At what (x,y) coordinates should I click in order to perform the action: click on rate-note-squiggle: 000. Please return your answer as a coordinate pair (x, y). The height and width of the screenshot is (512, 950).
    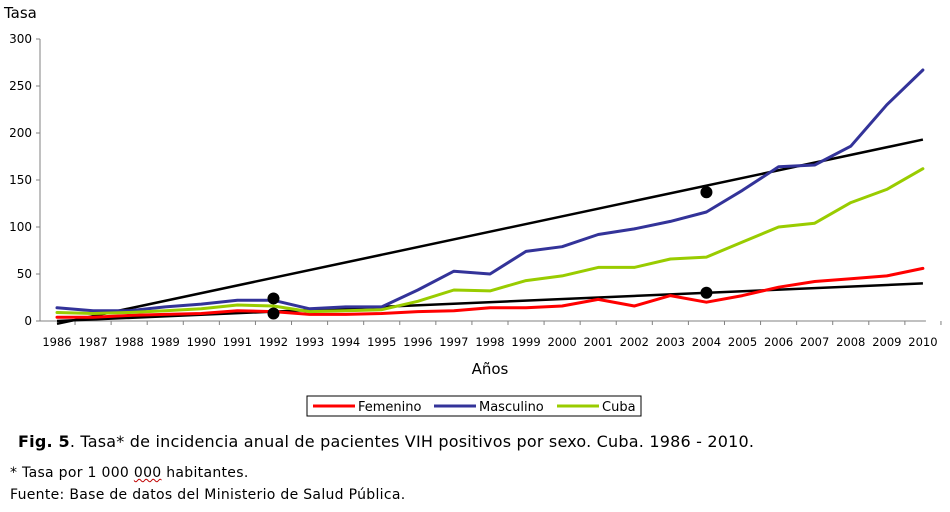
    Looking at the image, I should click on (147, 473).